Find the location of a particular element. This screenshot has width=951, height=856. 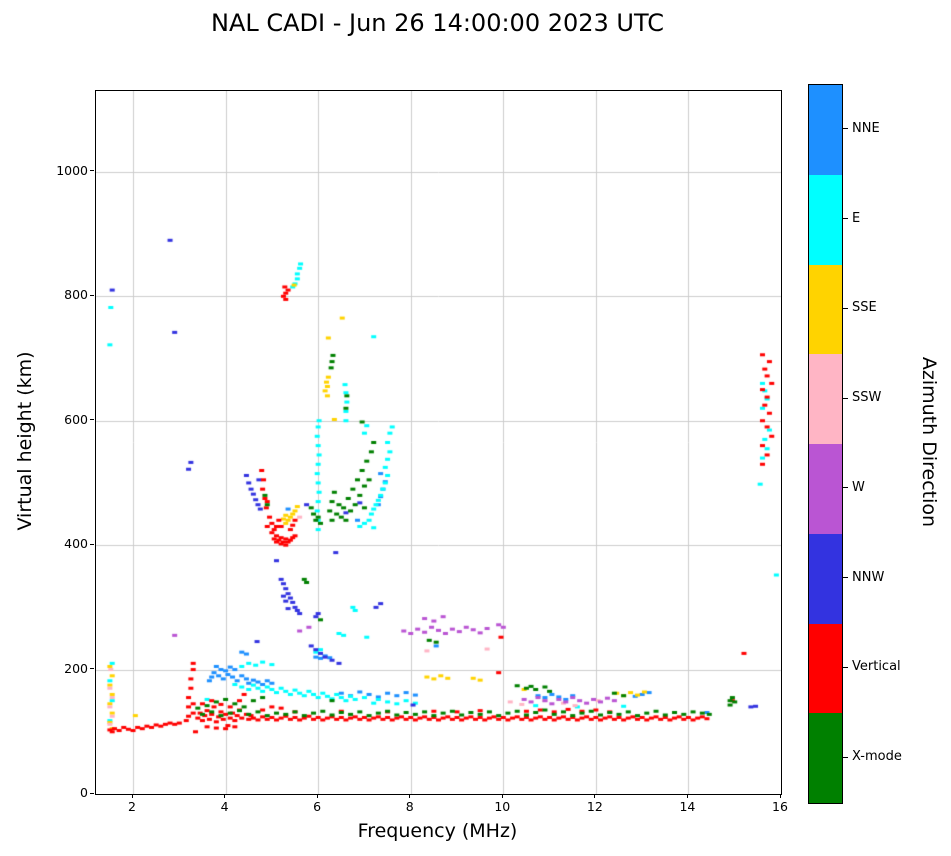

x-tick-label: 8 is located at coordinates (409, 806).